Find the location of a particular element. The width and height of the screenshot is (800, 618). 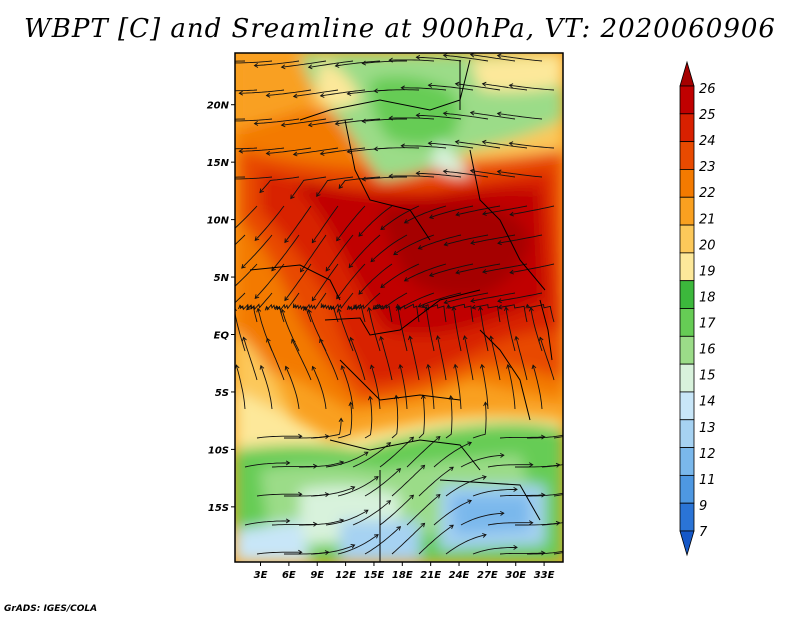

lon-label: 15E is located at coordinates (374, 575).